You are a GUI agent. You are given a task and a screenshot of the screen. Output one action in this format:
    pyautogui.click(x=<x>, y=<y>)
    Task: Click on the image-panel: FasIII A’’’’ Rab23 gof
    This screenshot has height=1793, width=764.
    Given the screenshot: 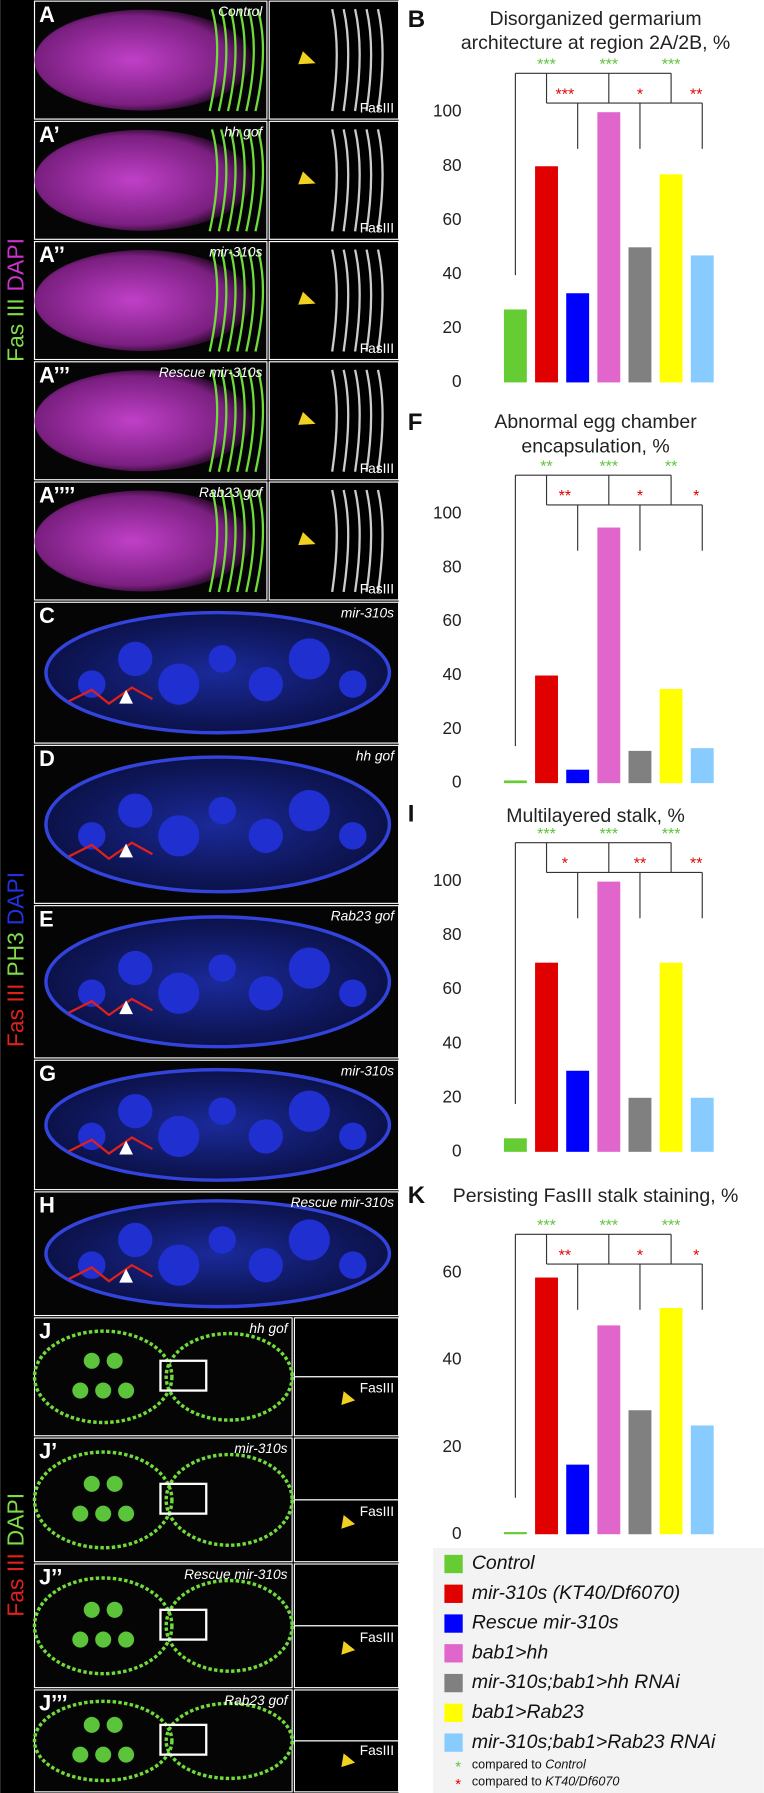 What is the action you would take?
    pyautogui.click(x=216, y=541)
    